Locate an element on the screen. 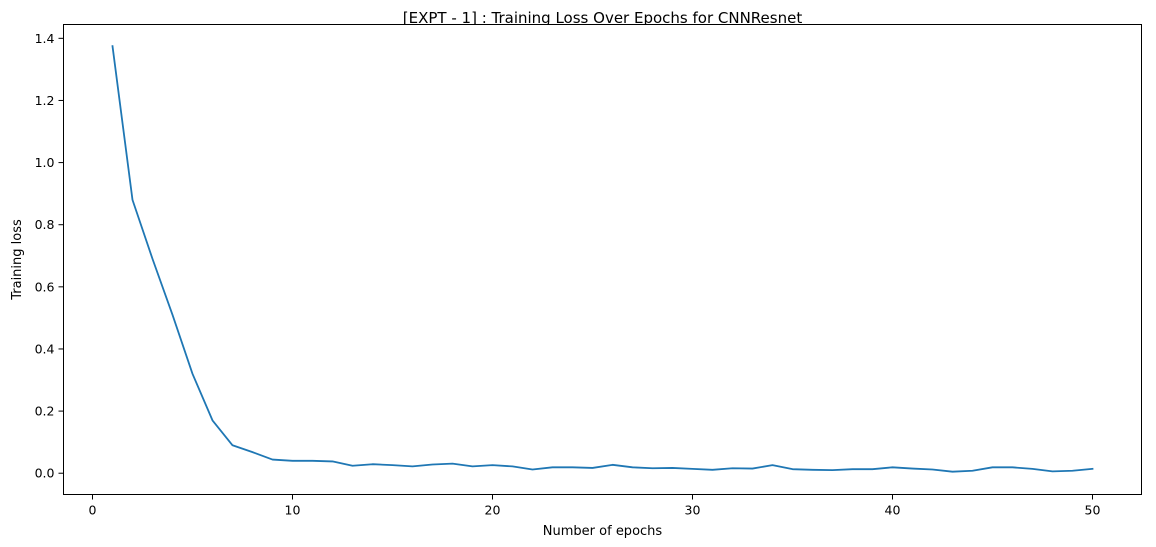 The height and width of the screenshot is (547, 1156). x-tick-label: 10 is located at coordinates (293, 510).